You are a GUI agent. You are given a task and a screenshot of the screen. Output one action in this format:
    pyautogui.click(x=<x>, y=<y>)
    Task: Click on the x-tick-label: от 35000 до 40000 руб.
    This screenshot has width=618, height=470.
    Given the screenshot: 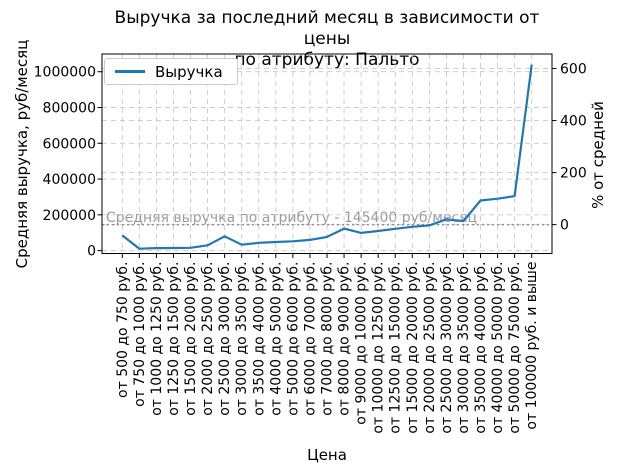 What is the action you would take?
    pyautogui.click(x=481, y=348)
    